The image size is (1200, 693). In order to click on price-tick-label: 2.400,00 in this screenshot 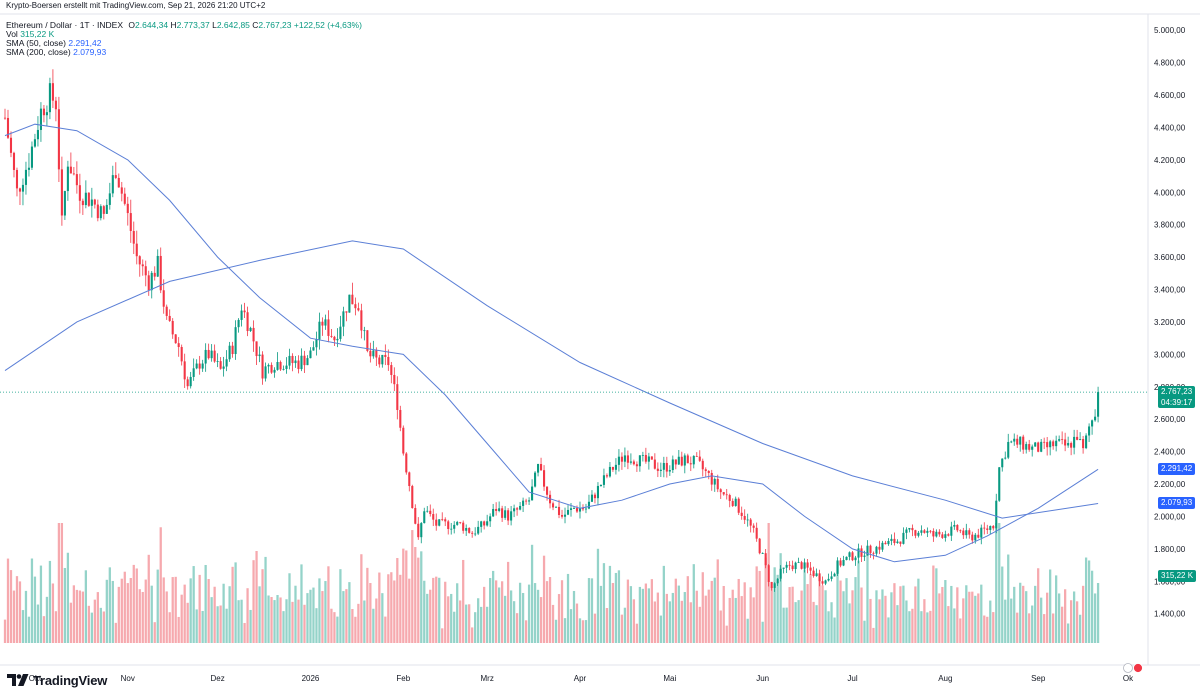, I will do `click(1170, 452)`.